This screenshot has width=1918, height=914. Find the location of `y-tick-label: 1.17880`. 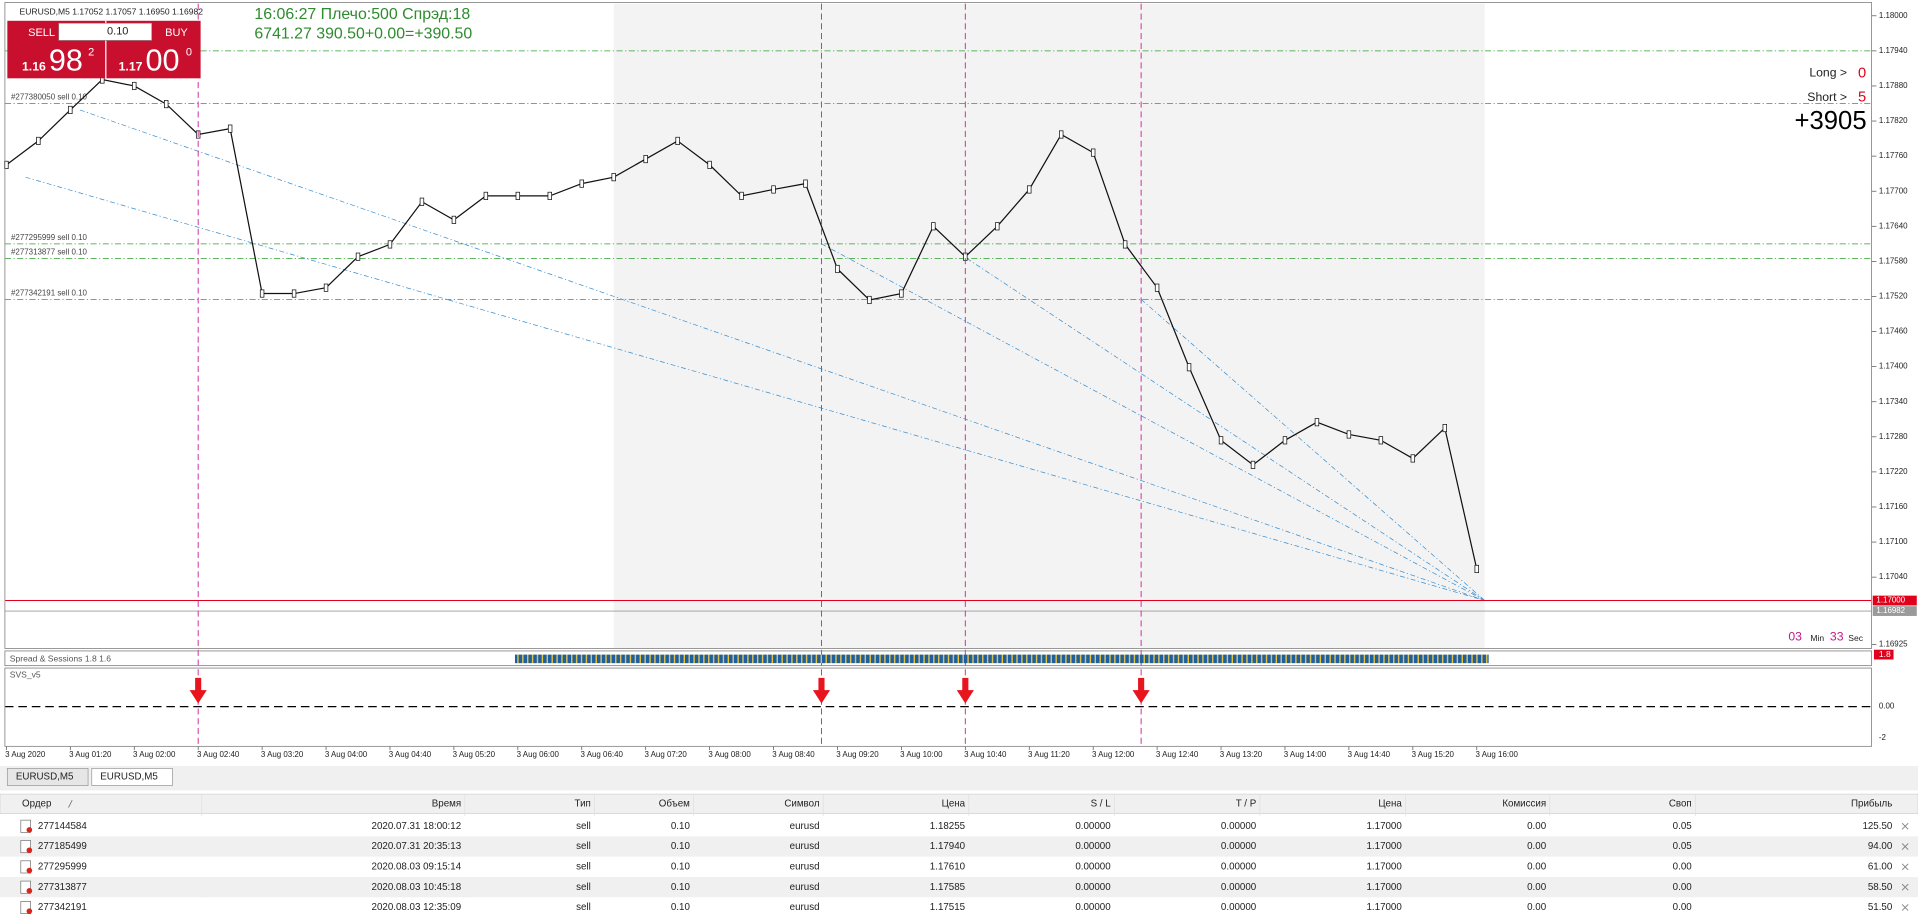

y-tick-label: 1.17880 is located at coordinates (1893, 85).